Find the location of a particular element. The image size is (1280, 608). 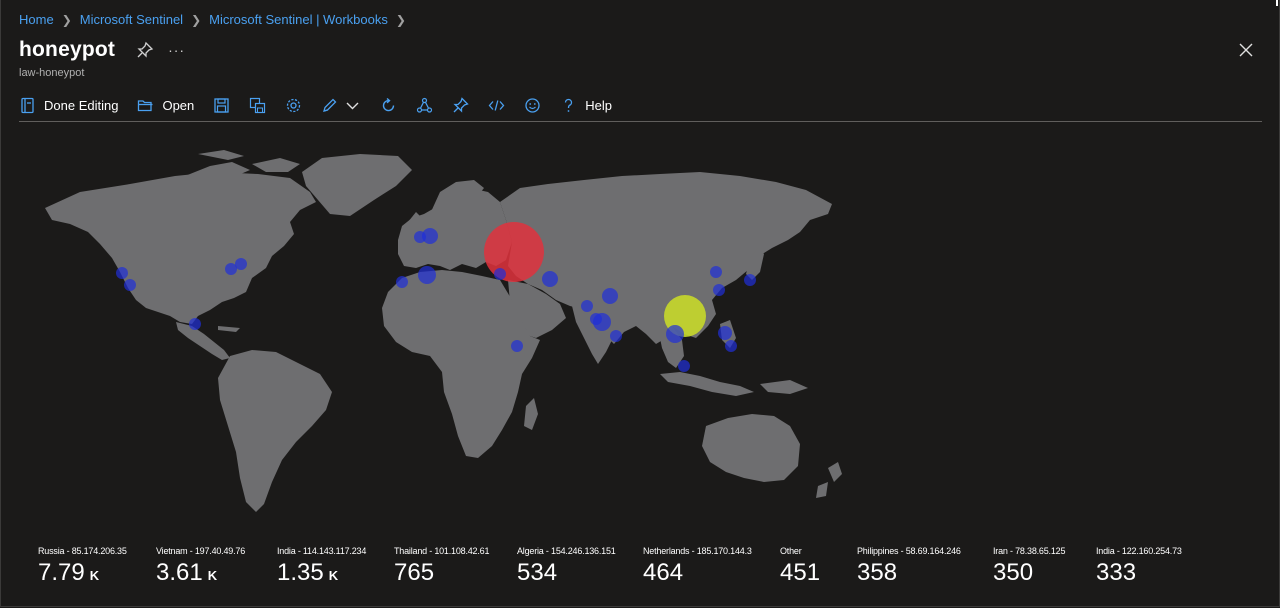

close-icon is located at coordinates (1246, 50).